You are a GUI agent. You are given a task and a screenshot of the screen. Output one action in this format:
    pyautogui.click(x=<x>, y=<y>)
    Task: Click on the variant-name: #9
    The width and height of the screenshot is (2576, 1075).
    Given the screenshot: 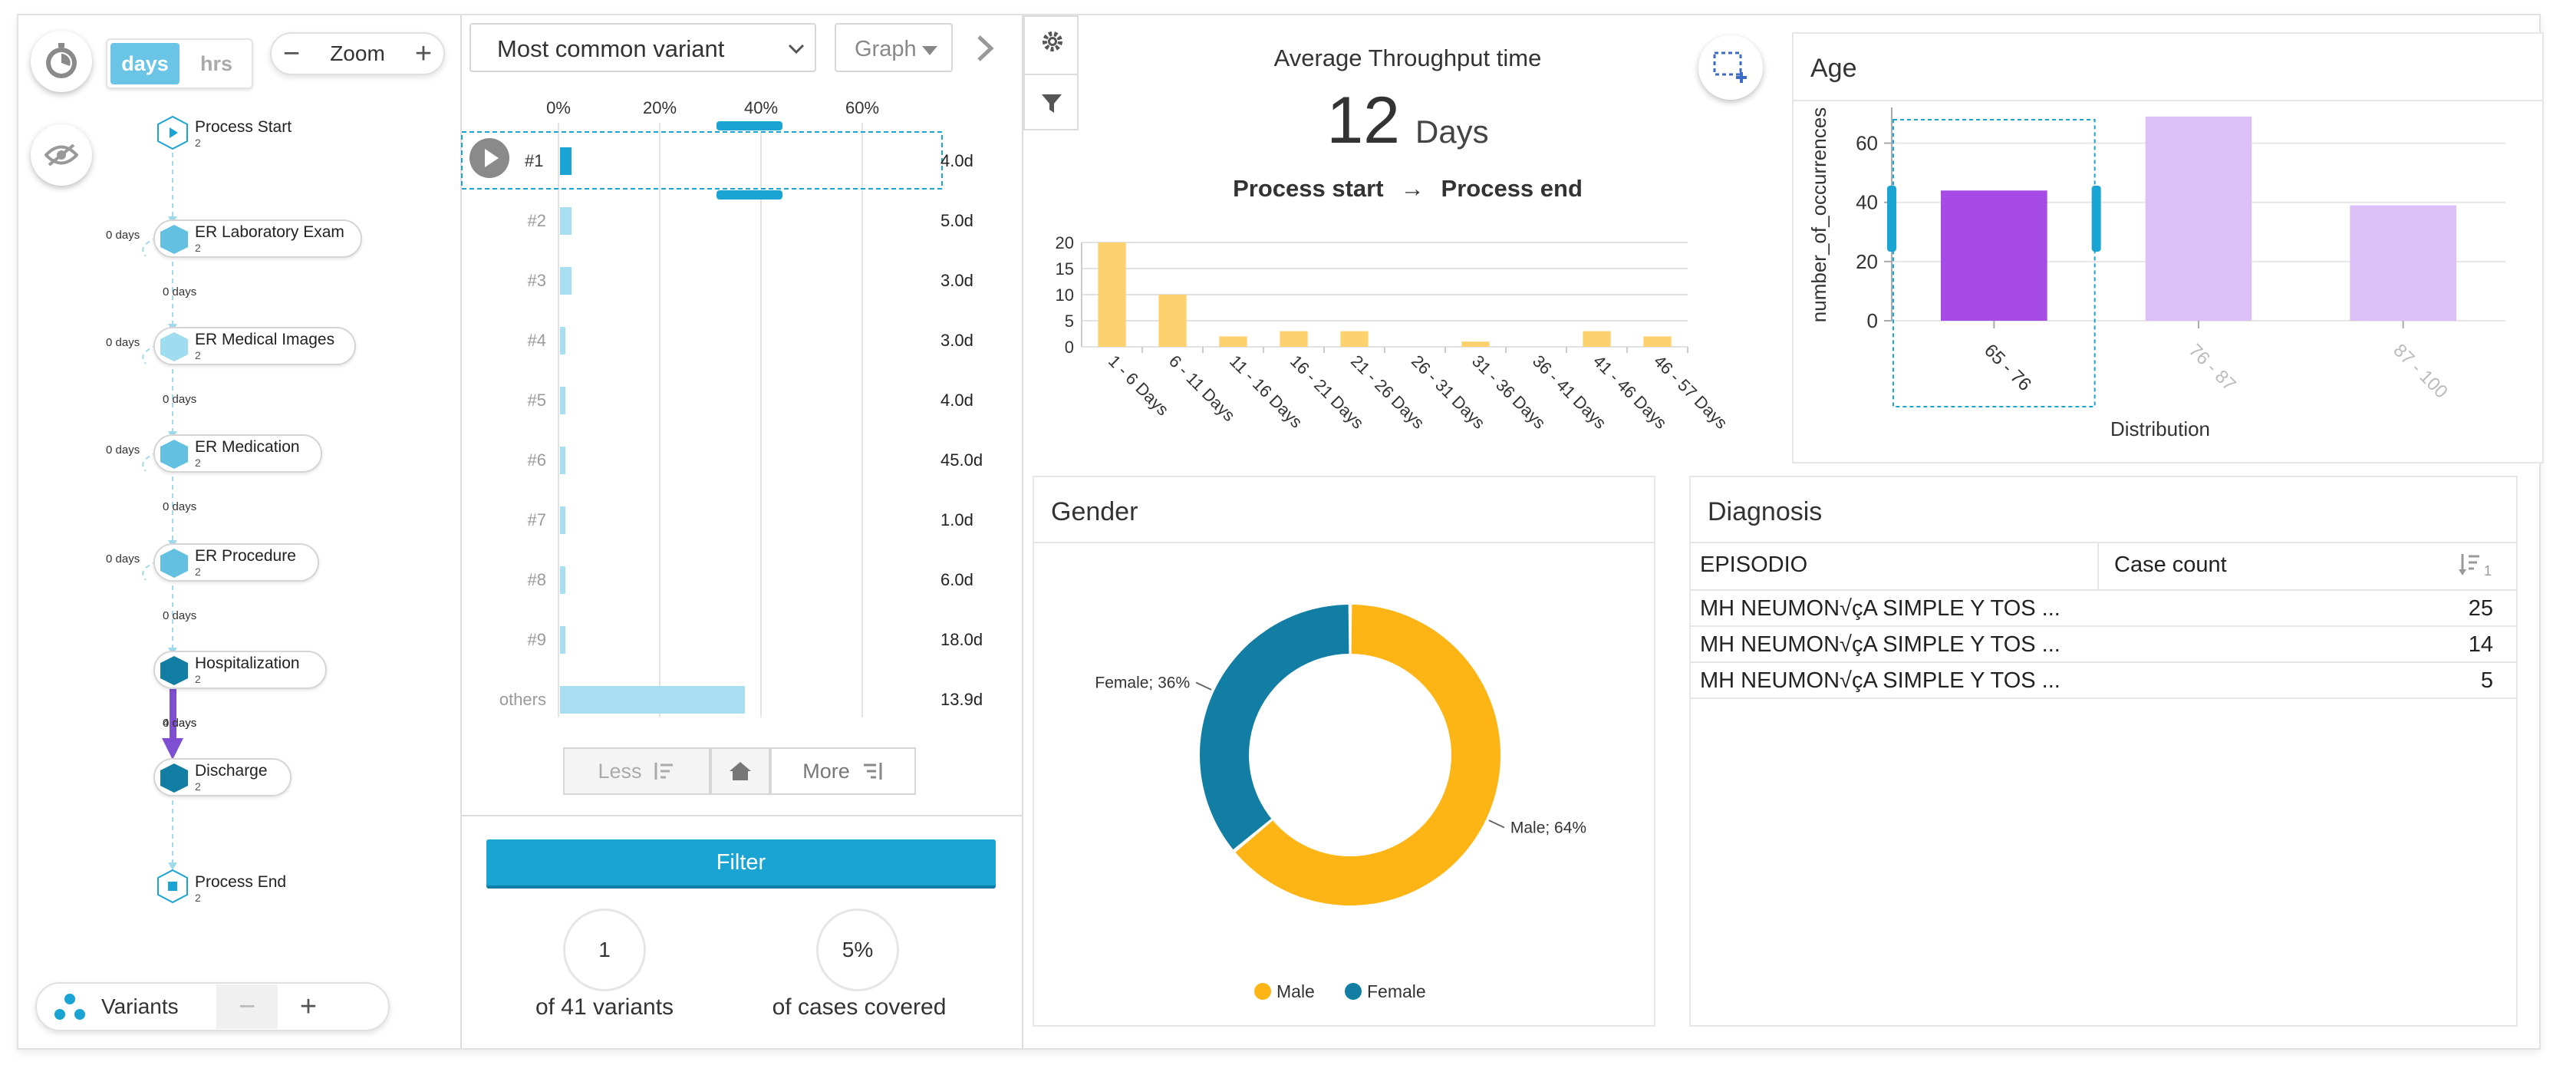 What is the action you would take?
    pyautogui.click(x=536, y=639)
    